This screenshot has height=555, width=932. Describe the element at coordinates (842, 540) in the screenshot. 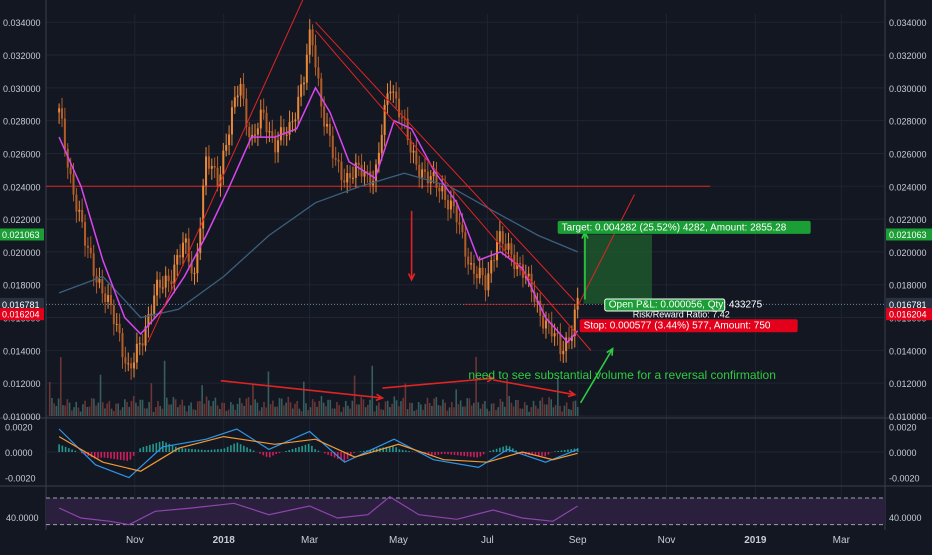

I see `x-tick-label: Mar` at that location.